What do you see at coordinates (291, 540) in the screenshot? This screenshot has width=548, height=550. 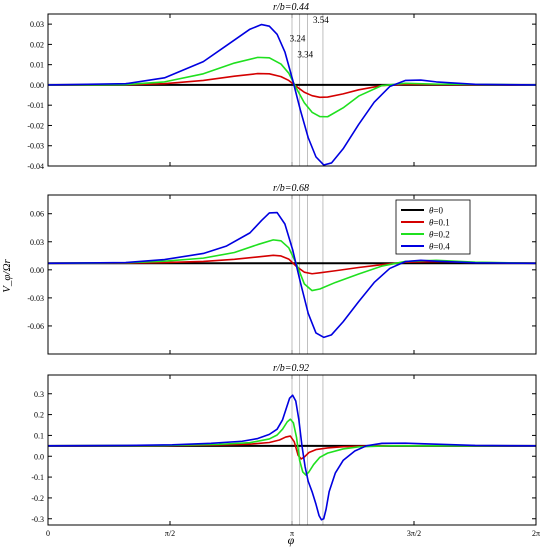 I see `x-axis-label: φ` at bounding box center [291, 540].